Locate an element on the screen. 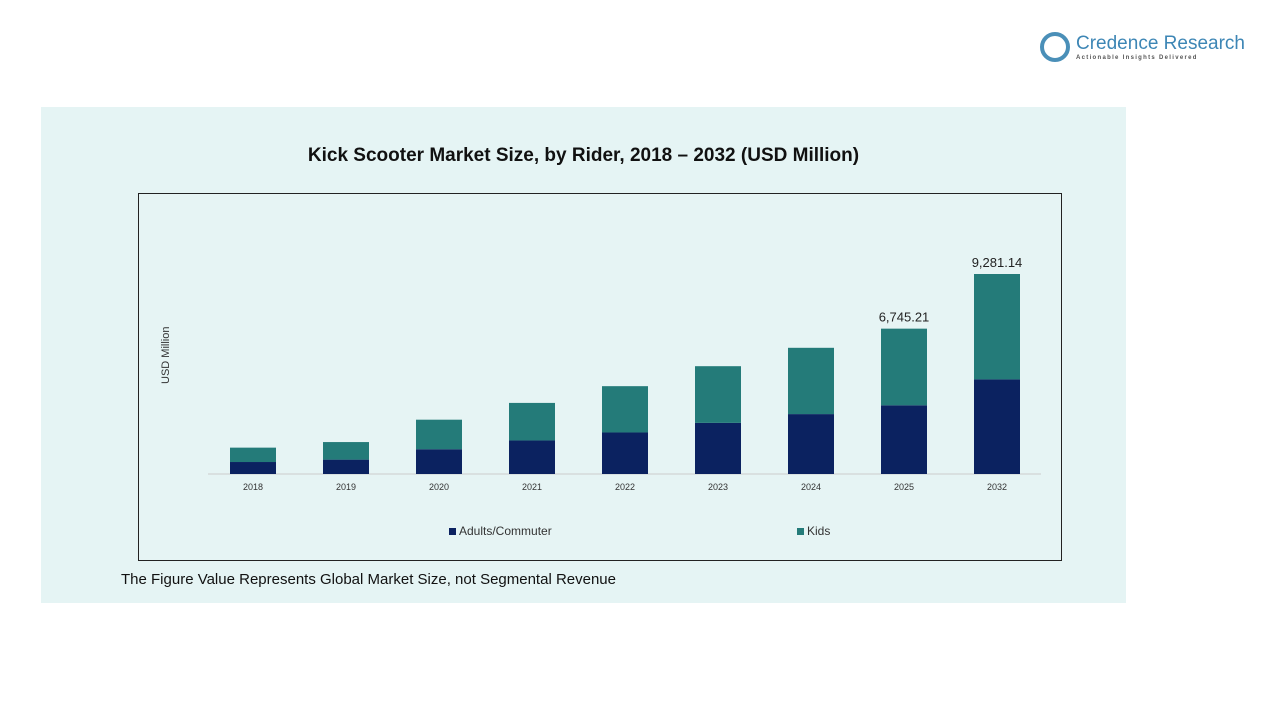 The height and width of the screenshot is (720, 1280). bar-adults-commuter-2025 is located at coordinates (904, 439).